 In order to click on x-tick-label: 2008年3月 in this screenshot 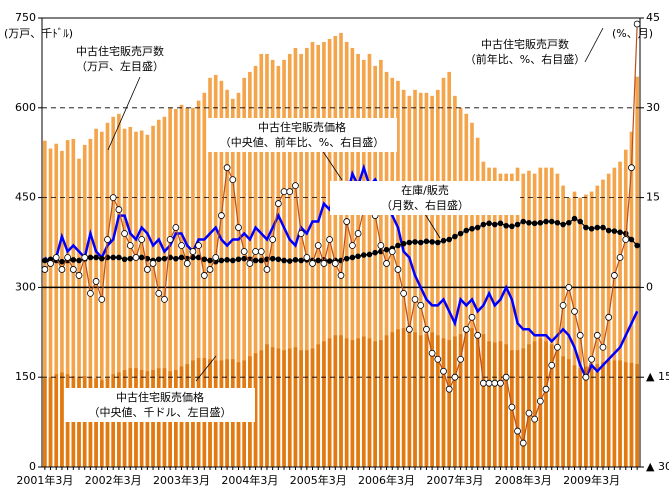, I will do `click(523, 480)`.